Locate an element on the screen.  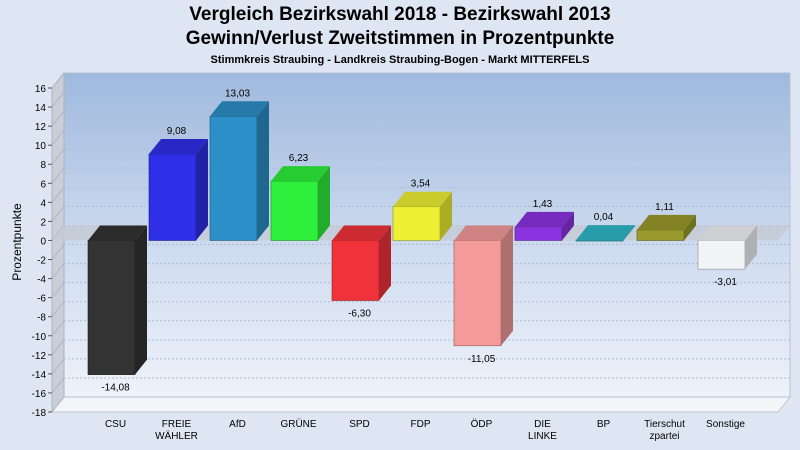
category-label: FDP is located at coordinates (421, 424).